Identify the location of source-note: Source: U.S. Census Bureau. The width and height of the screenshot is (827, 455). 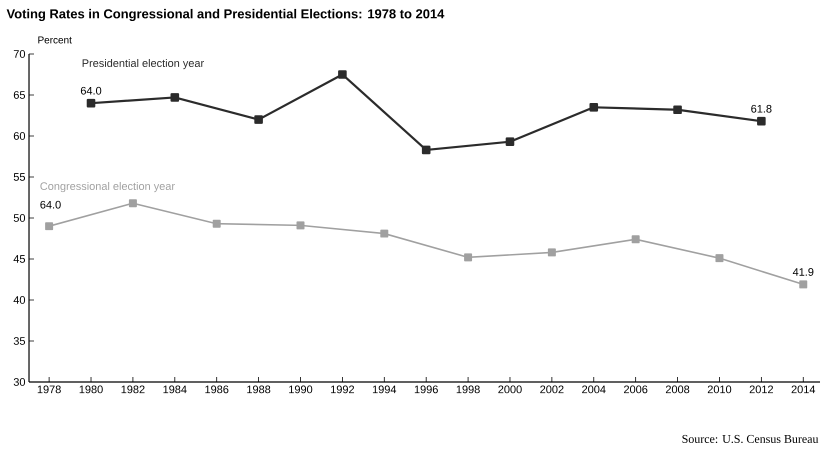
(750, 439).